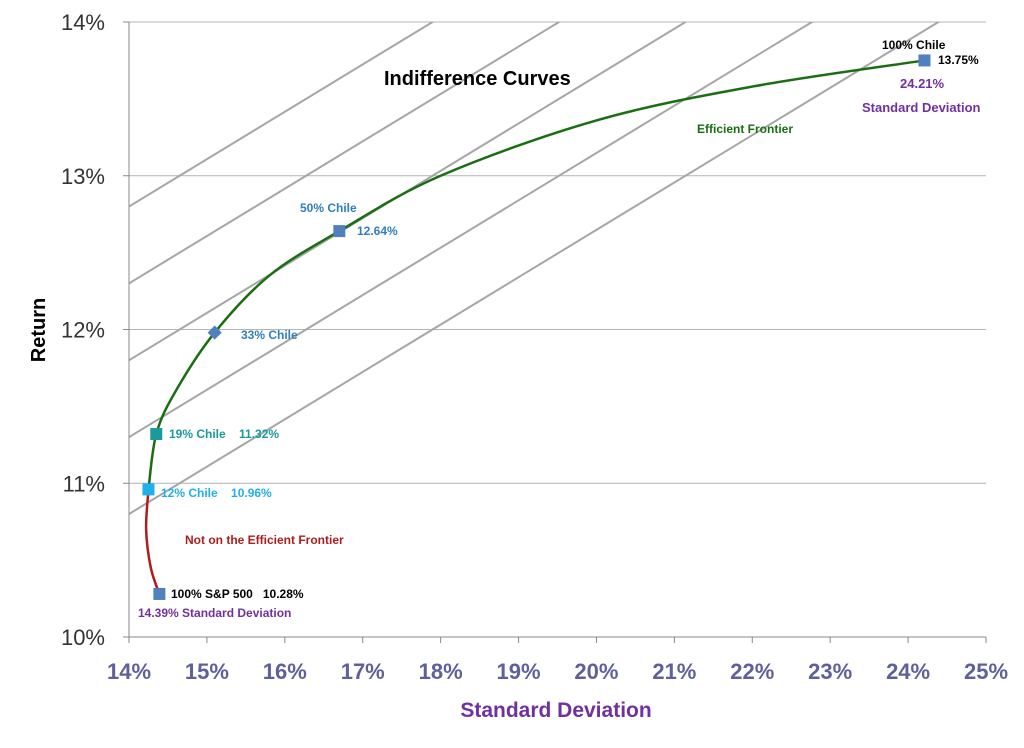 This screenshot has height=748, width=1024. What do you see at coordinates (986, 671) in the screenshot?
I see `x-tick-label: 25%` at bounding box center [986, 671].